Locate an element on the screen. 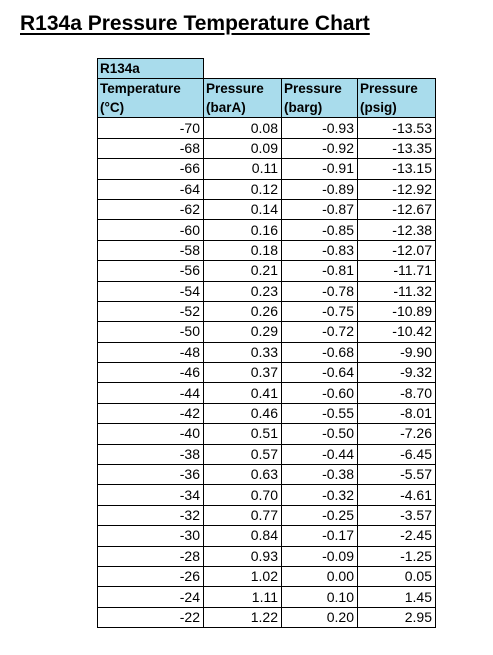  cell-pressure-psig: -11.32 is located at coordinates (396, 291).